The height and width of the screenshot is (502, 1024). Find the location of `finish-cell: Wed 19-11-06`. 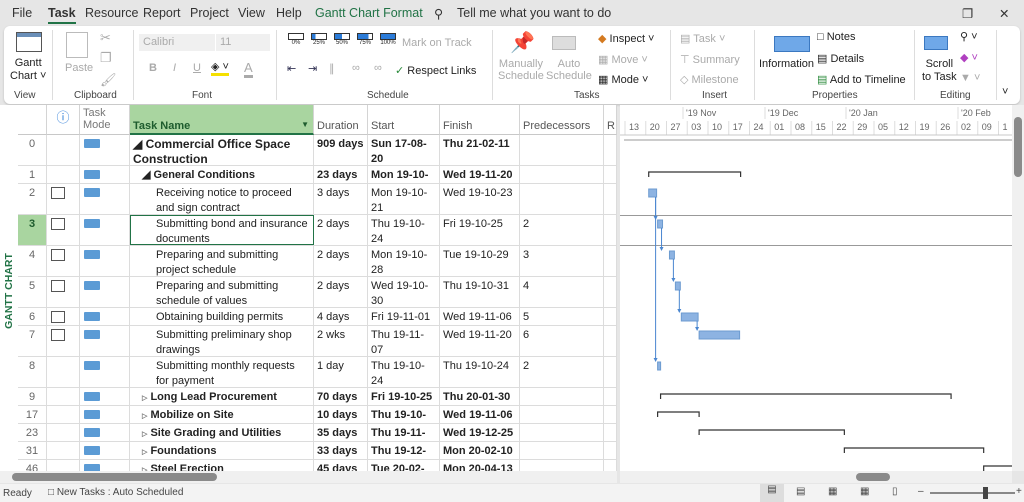

finish-cell: Wed 19-11-06 is located at coordinates (480, 414).